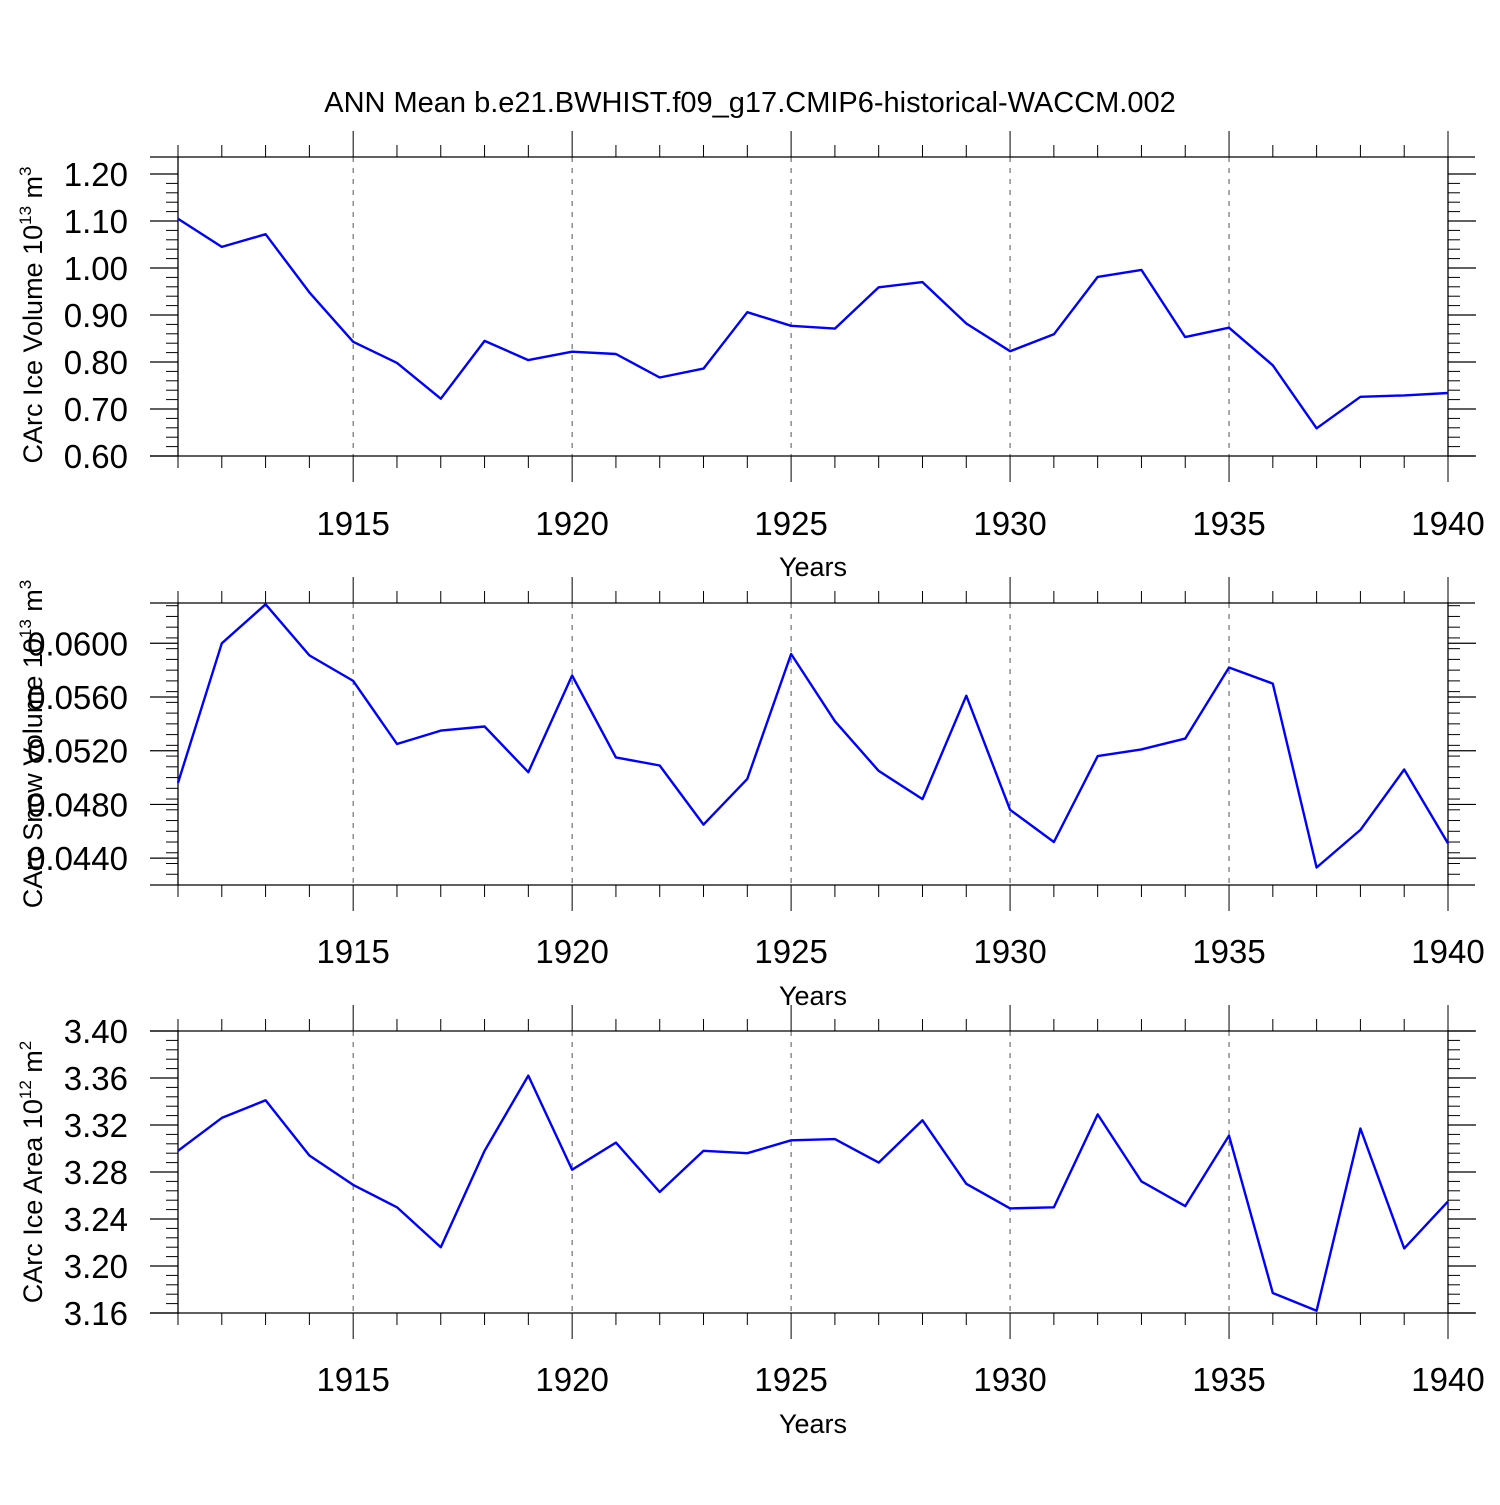 This screenshot has width=1500, height=1505. I want to click on y-axis-title: CArc Ice Volume 1013 m3, so click(32, 314).